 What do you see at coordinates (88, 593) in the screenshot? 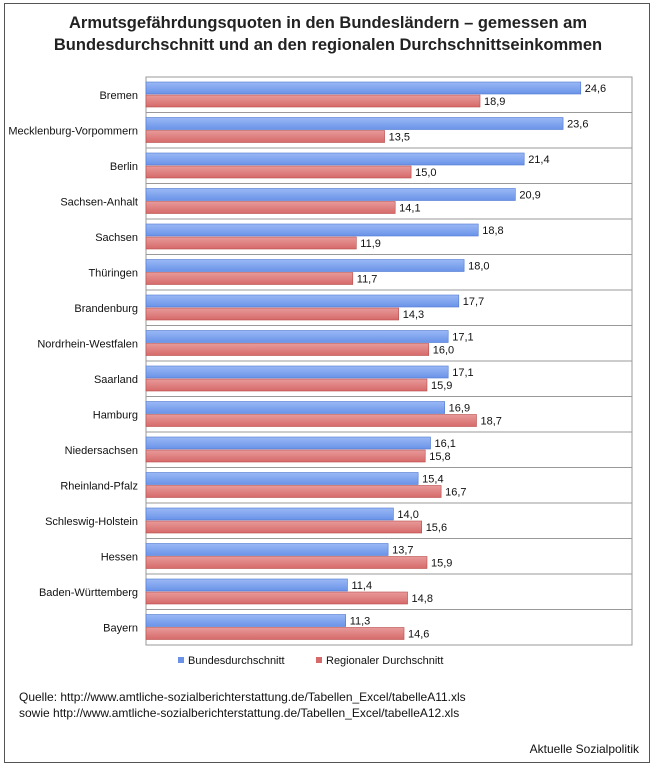
I see `category-label: Baden-Württemberg` at bounding box center [88, 593].